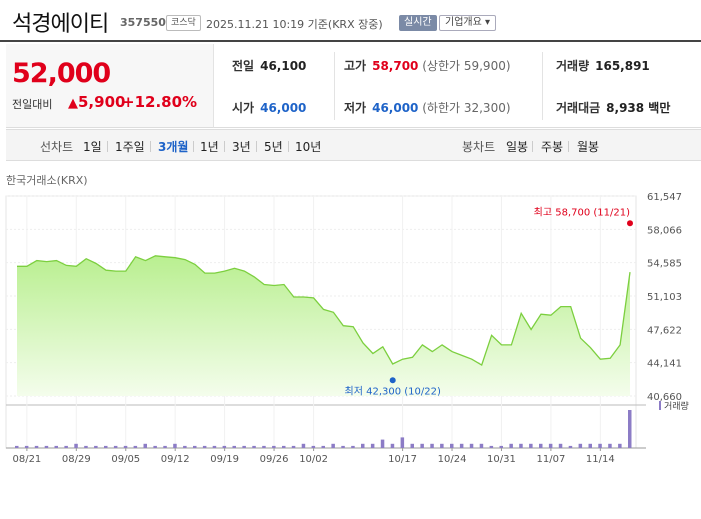 The width and height of the screenshot is (701, 519). I want to click on max-point, so click(630, 223).